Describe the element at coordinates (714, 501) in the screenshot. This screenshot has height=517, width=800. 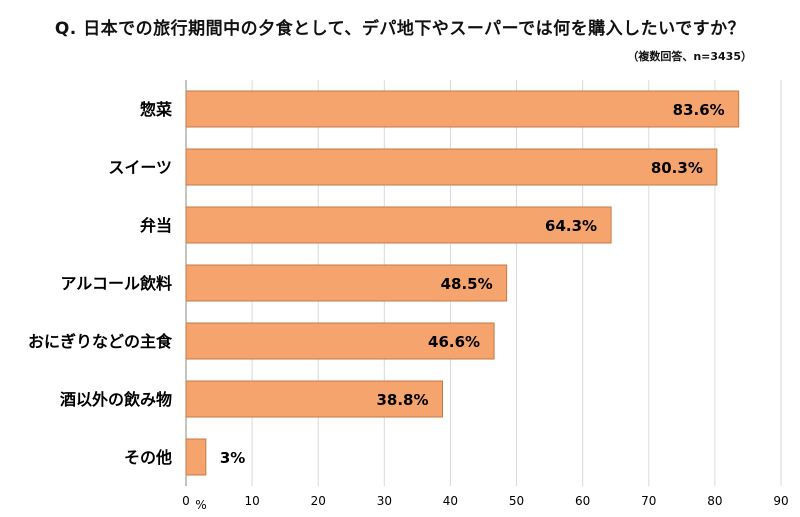
I see `x-tick-label: 80` at that location.